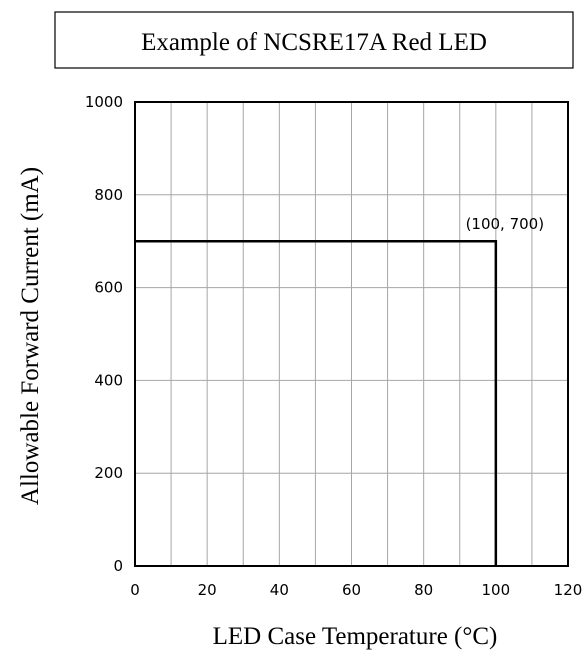 The width and height of the screenshot is (583, 658). Describe the element at coordinates (104, 334) in the screenshot. I see `y-tick-labels: 0 200 400 600 800 1000` at that location.